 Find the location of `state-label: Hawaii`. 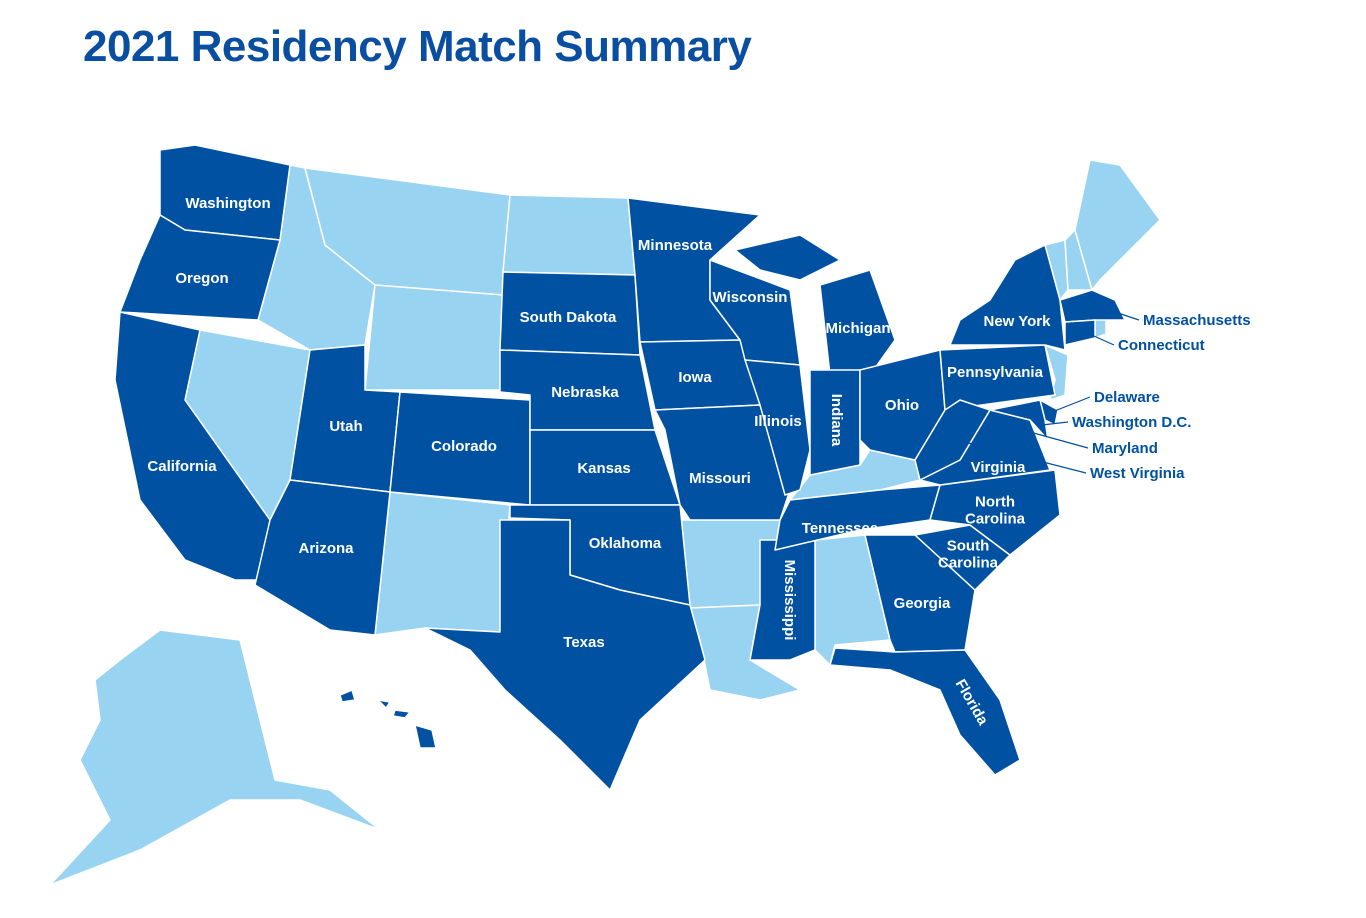

state-label: Hawaii is located at coordinates (362, 735).